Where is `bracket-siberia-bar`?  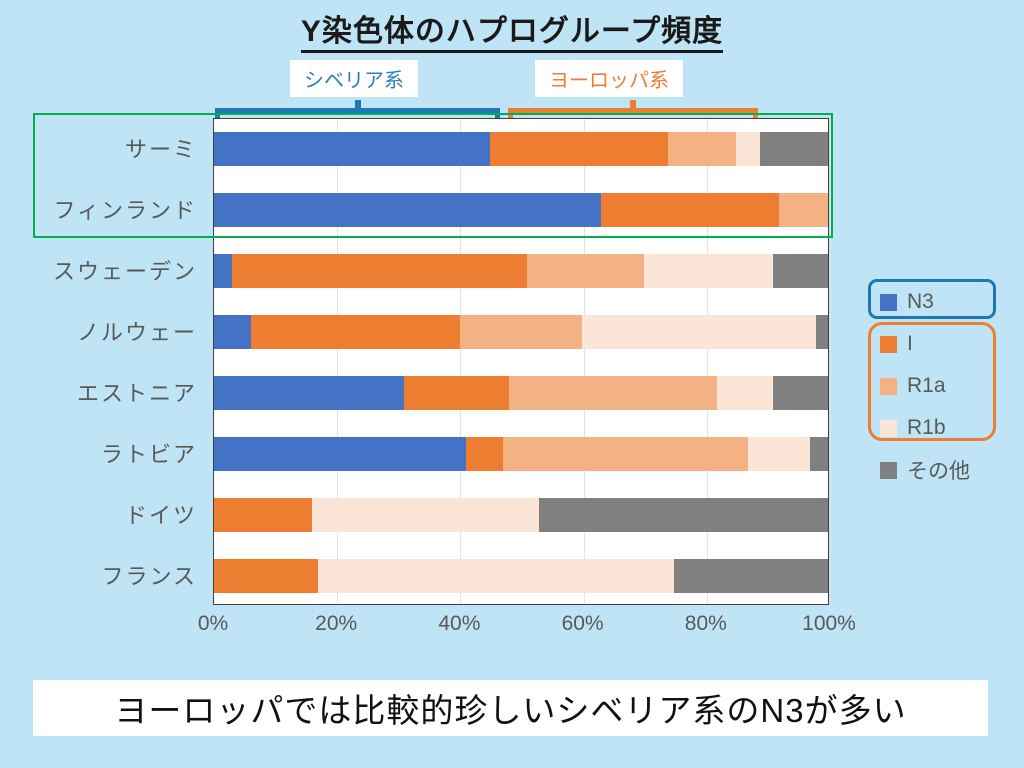
bracket-siberia-bar is located at coordinates (357, 110).